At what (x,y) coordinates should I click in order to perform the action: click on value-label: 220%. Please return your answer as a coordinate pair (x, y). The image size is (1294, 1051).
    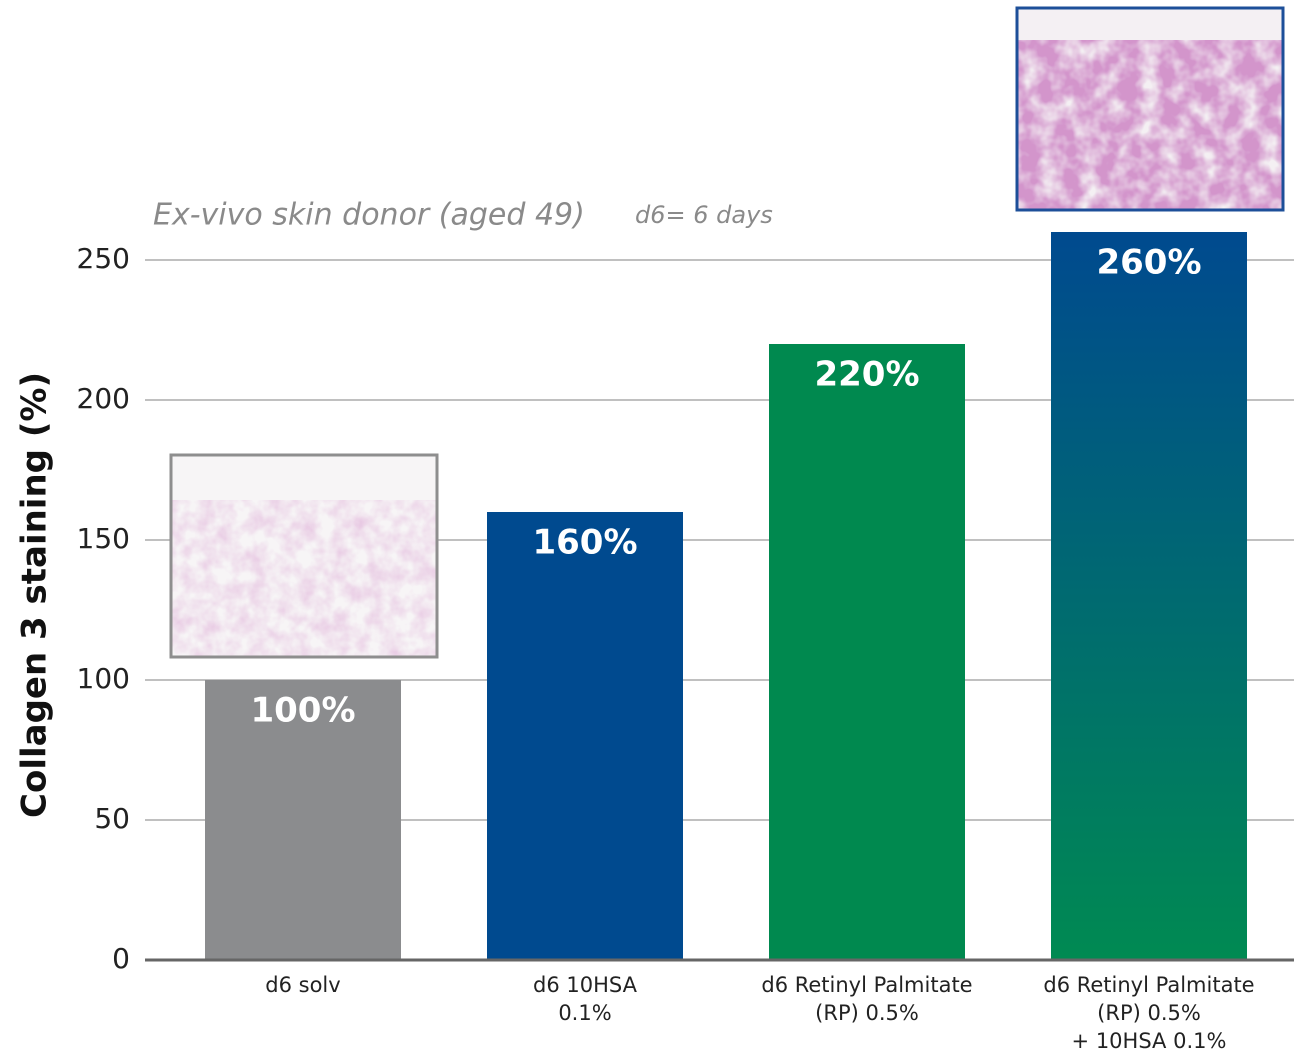
    Looking at the image, I should click on (866, 375).